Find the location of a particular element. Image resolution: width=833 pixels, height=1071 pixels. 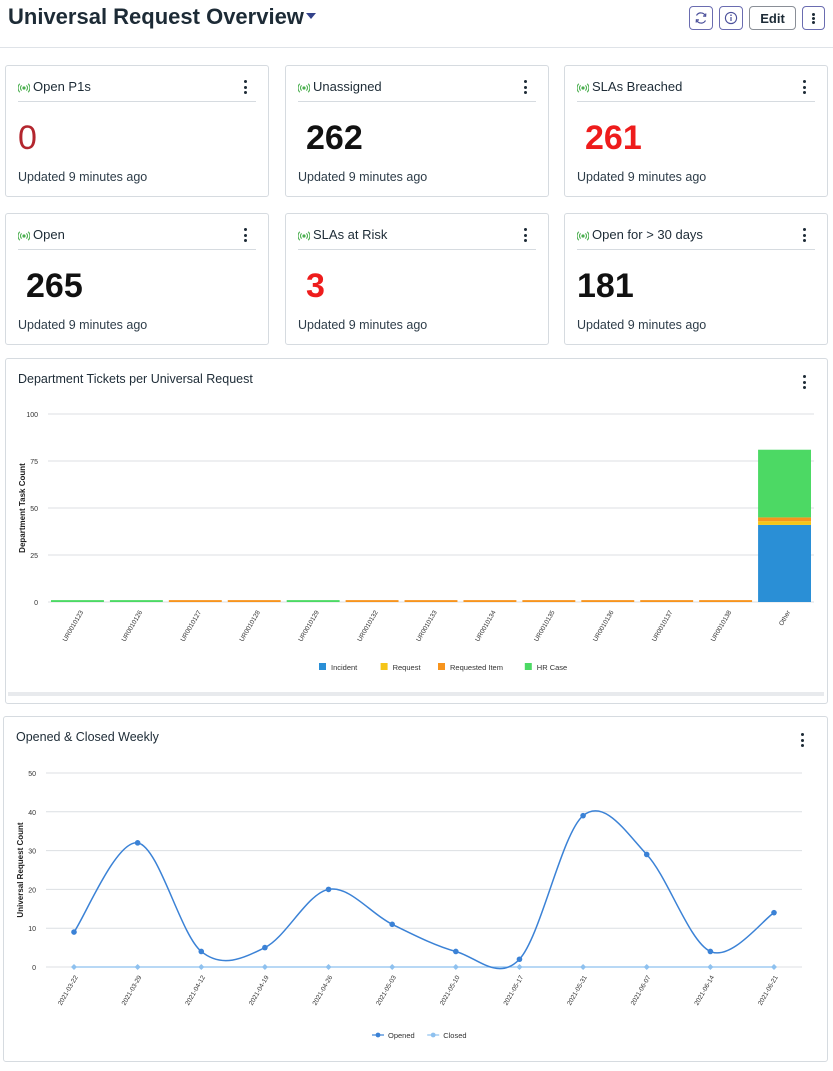

kpi-value: 3 is located at coordinates (315, 286).